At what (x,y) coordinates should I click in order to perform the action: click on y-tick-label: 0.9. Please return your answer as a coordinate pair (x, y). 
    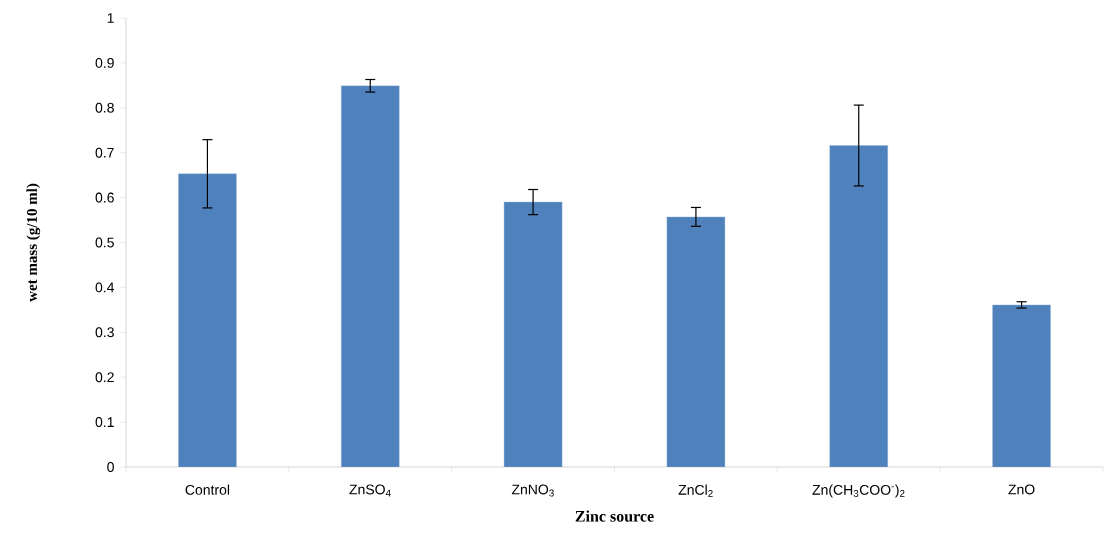
    Looking at the image, I should click on (104, 62).